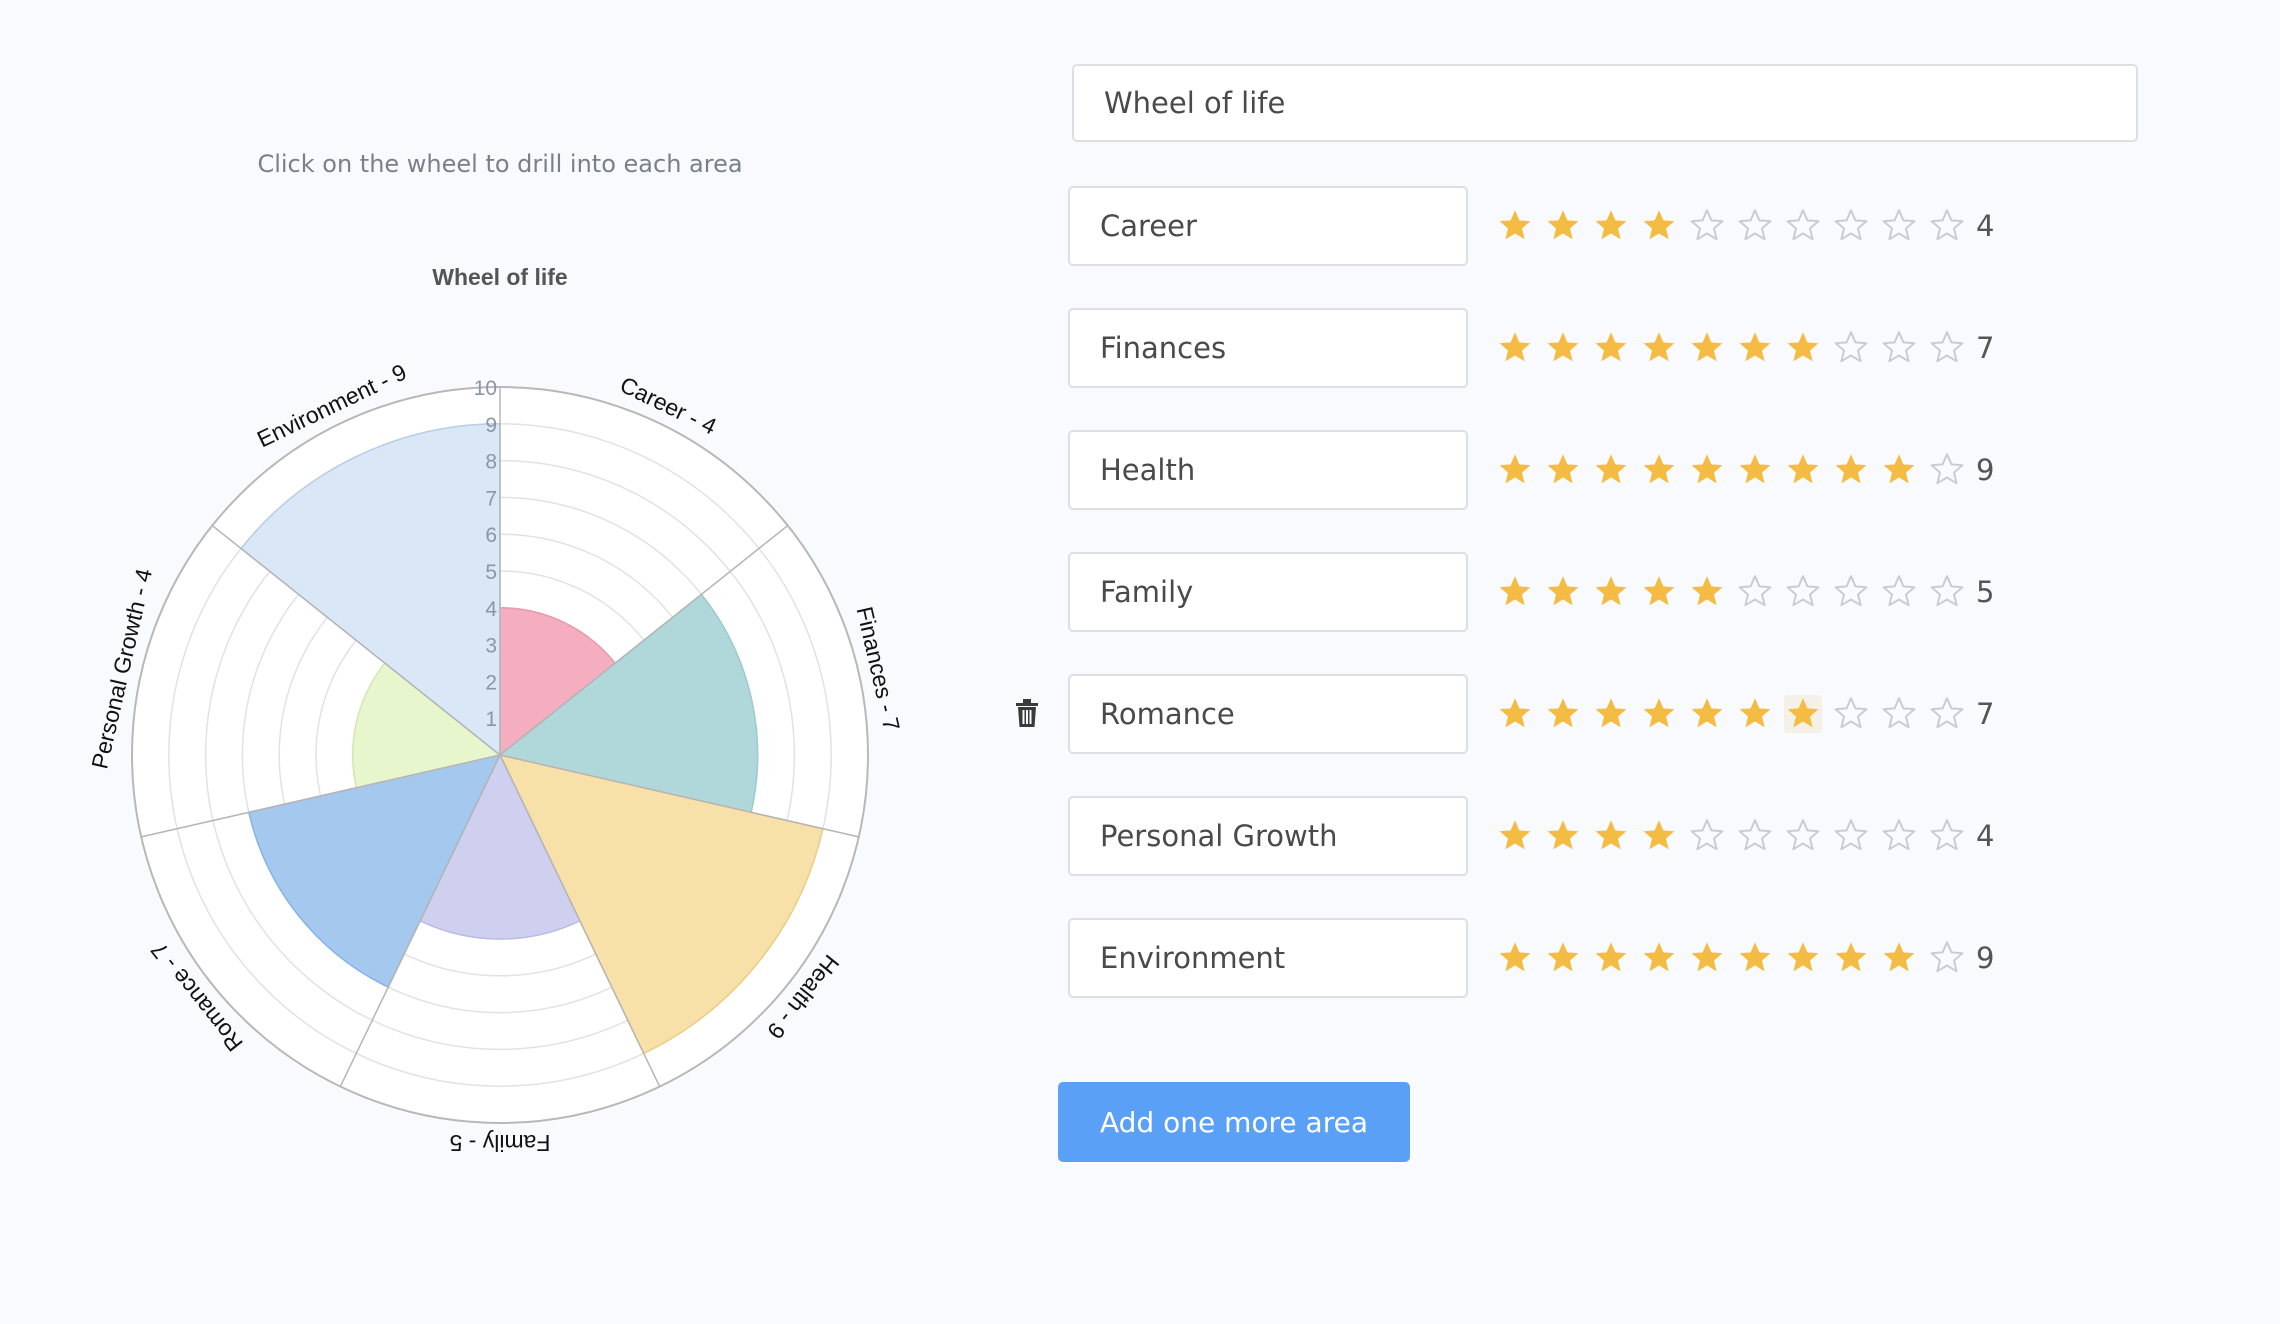  I want to click on rating-value: 7, so click(1985, 348).